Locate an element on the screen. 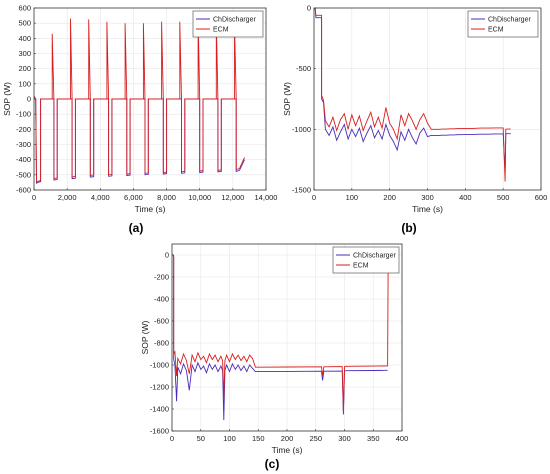 Image resolution: width=550 pixels, height=474 pixels. panel-a-y-tick-label: 0 is located at coordinates (29, 99).